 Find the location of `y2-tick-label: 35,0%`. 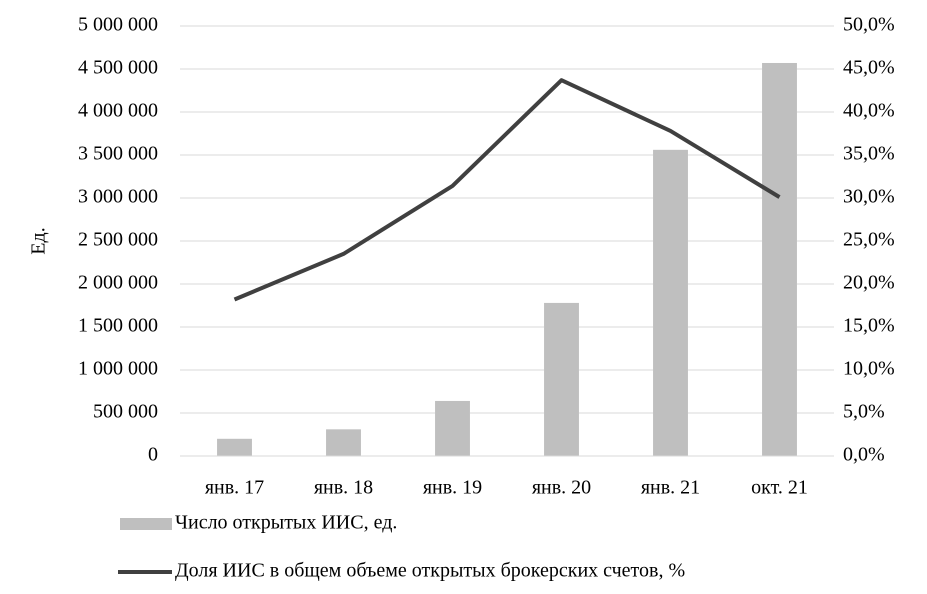

y2-tick-label: 35,0% is located at coordinates (869, 154).